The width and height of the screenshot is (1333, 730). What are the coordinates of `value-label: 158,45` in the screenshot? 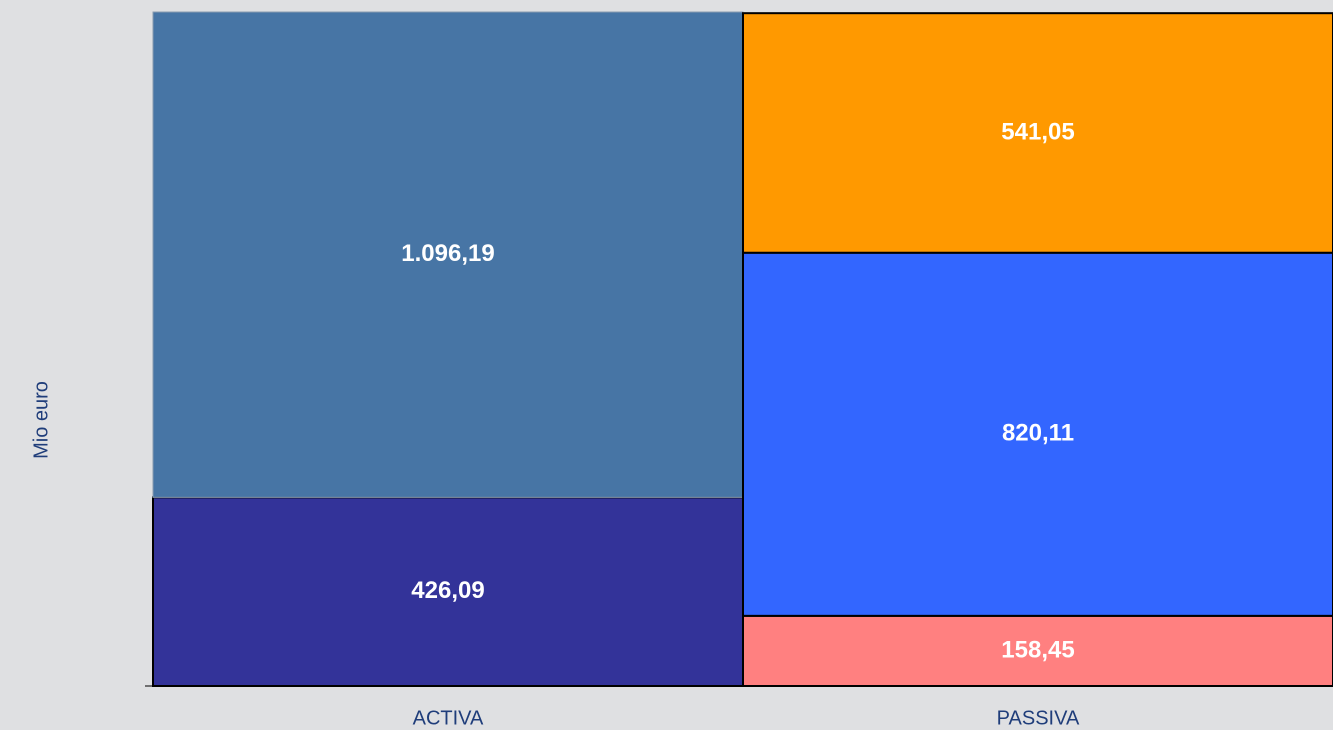 It's located at (1037, 649).